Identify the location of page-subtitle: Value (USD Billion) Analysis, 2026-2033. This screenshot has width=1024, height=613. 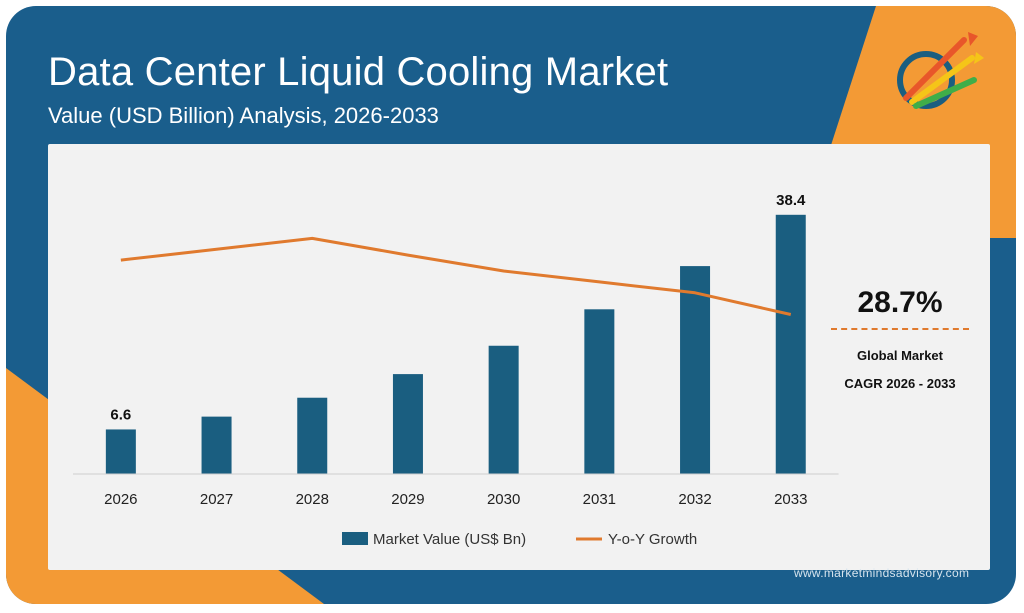
(243, 115).